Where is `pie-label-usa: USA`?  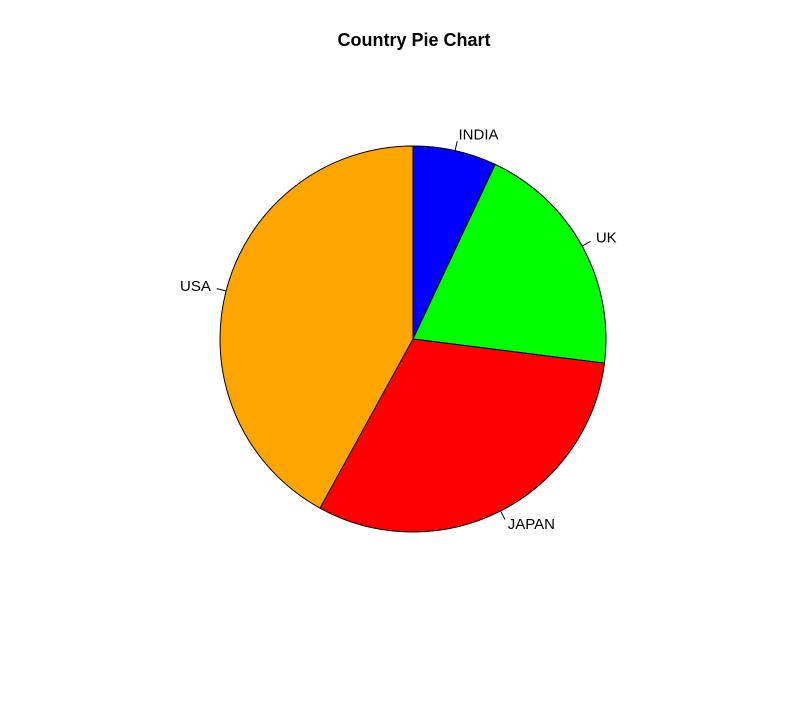 pie-label-usa: USA is located at coordinates (195, 286).